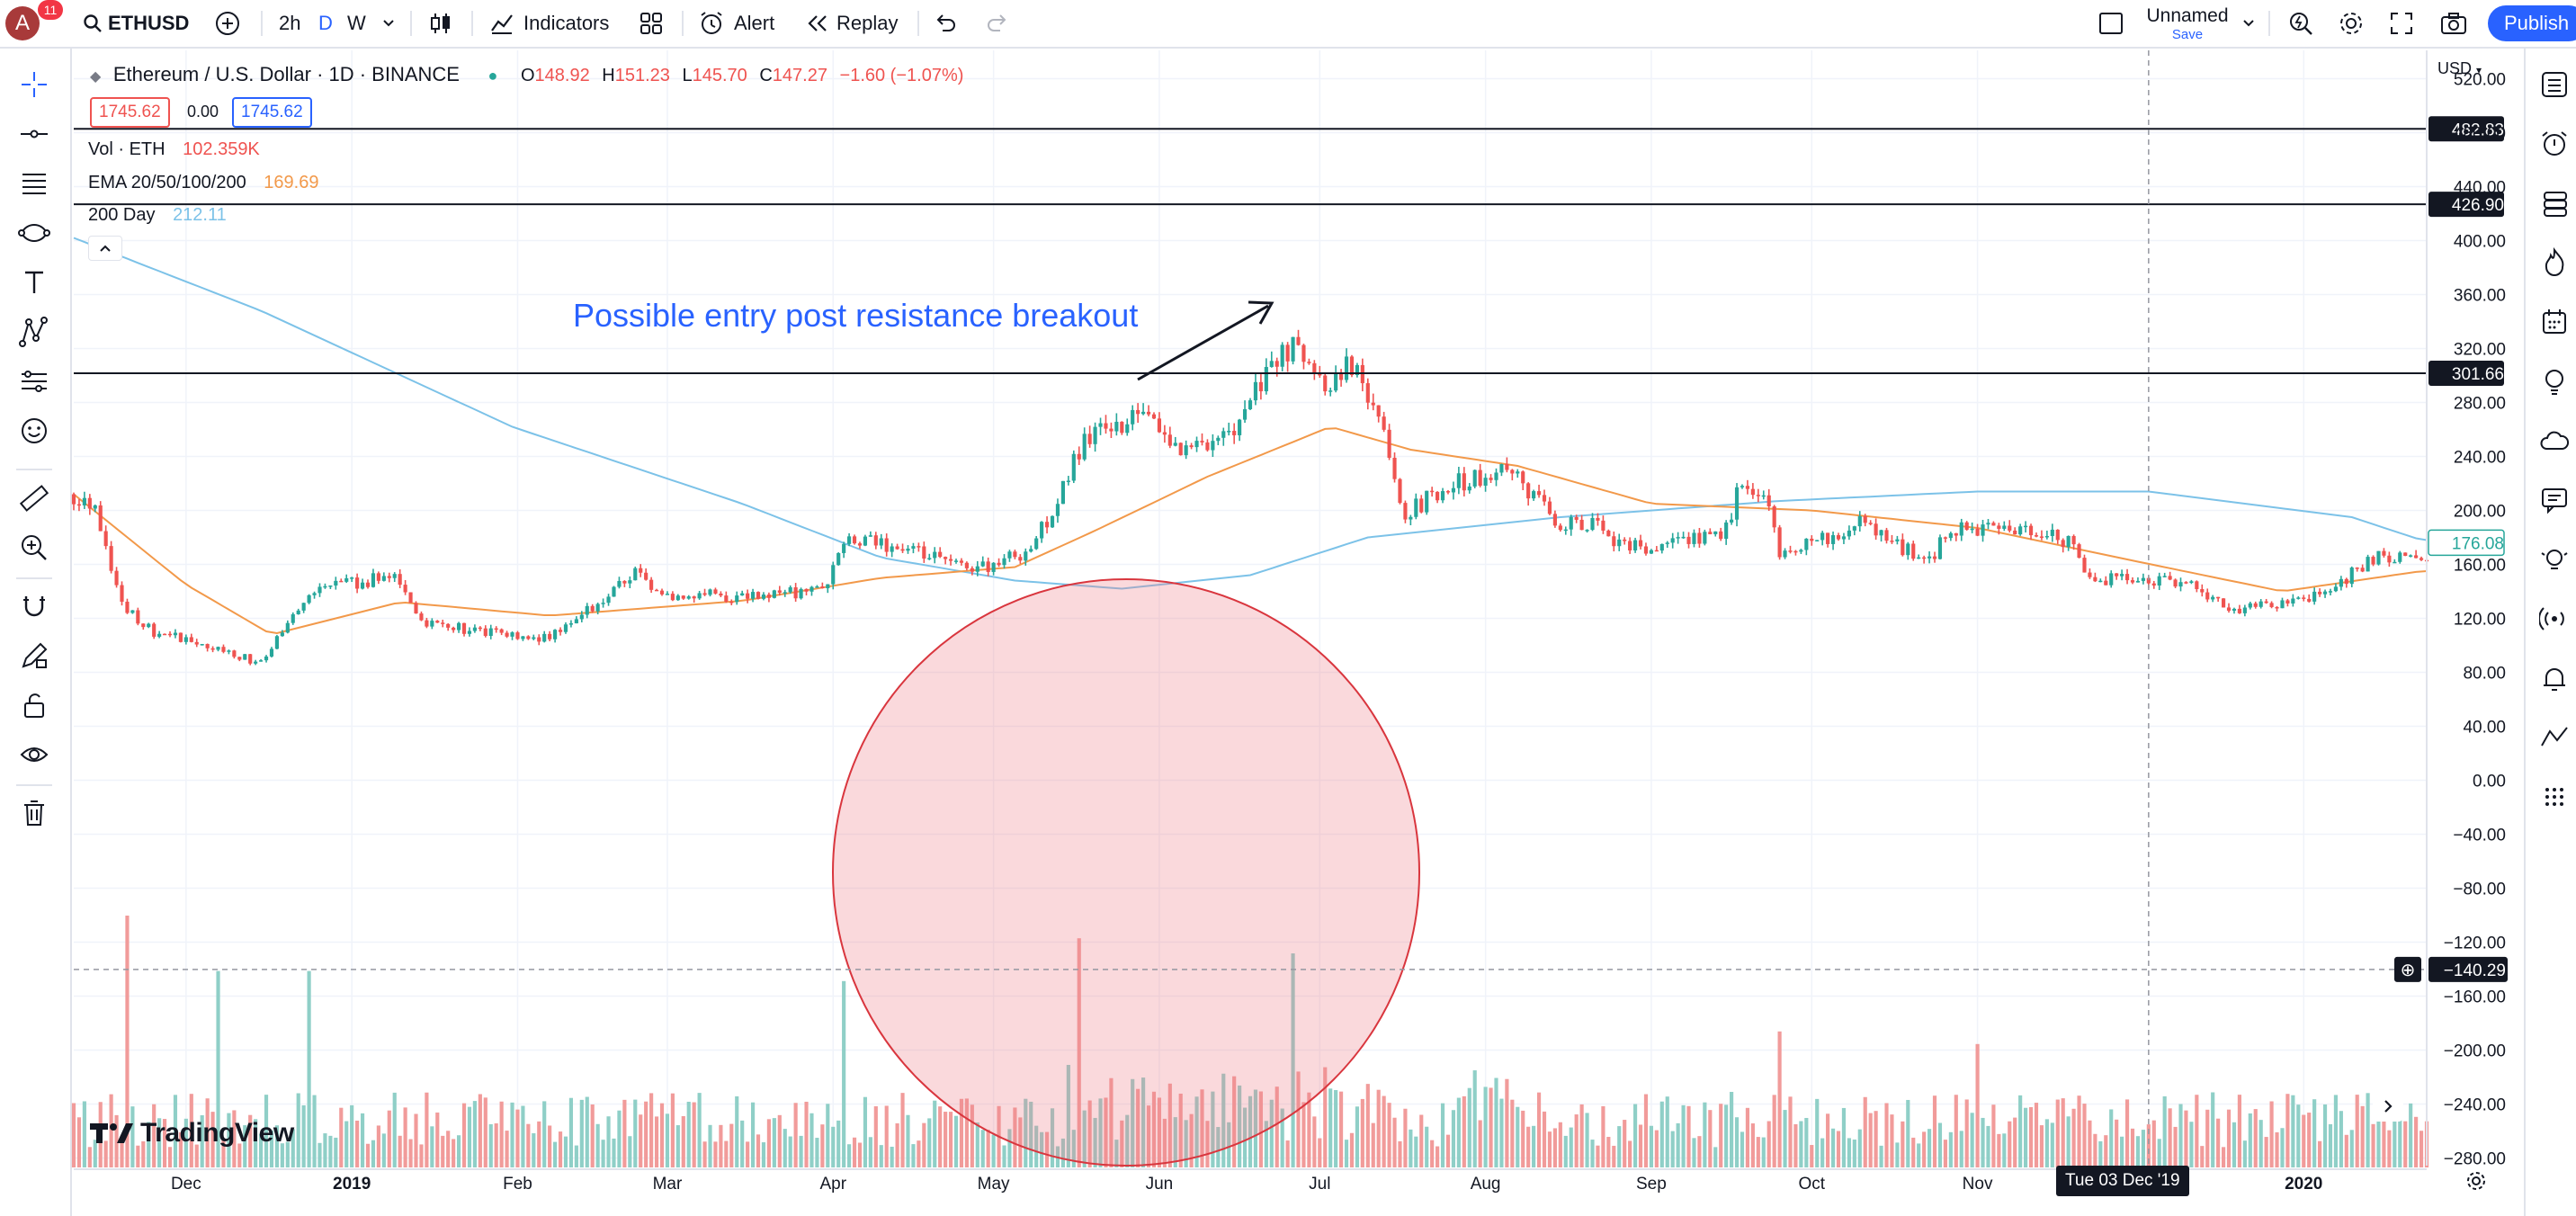 Image resolution: width=2576 pixels, height=1216 pixels. Describe the element at coordinates (34, 332) in the screenshot. I see `patterns-tool` at that location.